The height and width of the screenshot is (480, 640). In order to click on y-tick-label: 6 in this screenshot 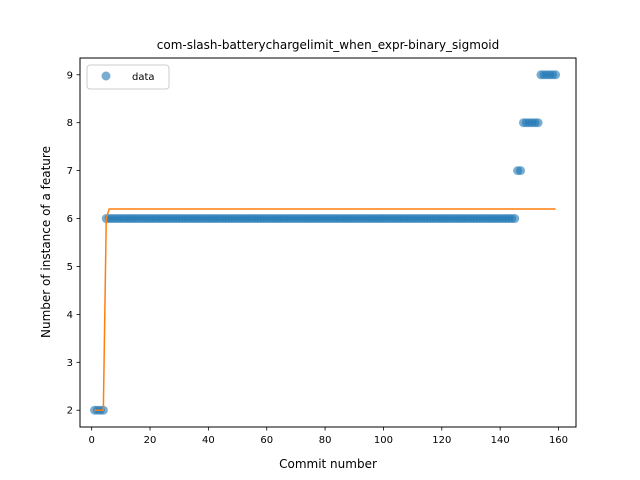, I will do `click(70, 219)`.